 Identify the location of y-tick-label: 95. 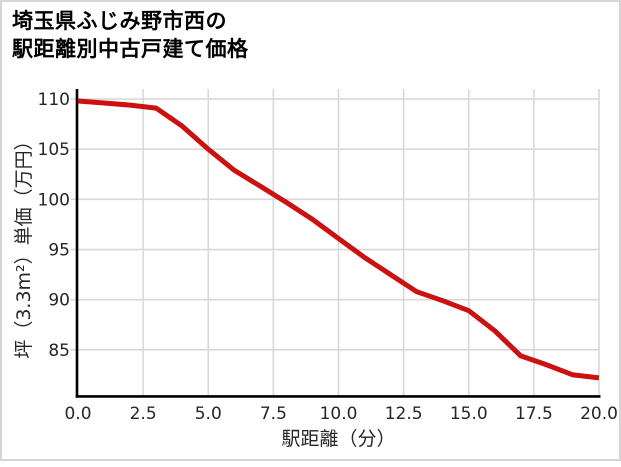
(59, 251).